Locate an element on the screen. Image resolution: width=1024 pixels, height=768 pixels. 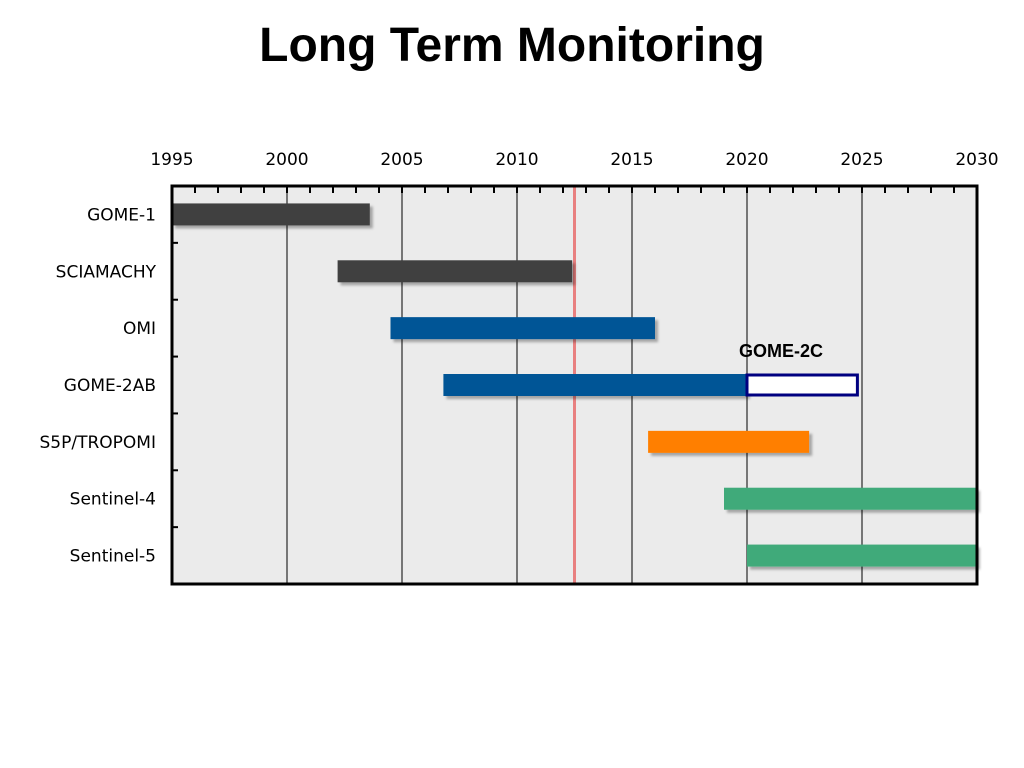
page-title: Long Term Monitoring is located at coordinates (512, 45).